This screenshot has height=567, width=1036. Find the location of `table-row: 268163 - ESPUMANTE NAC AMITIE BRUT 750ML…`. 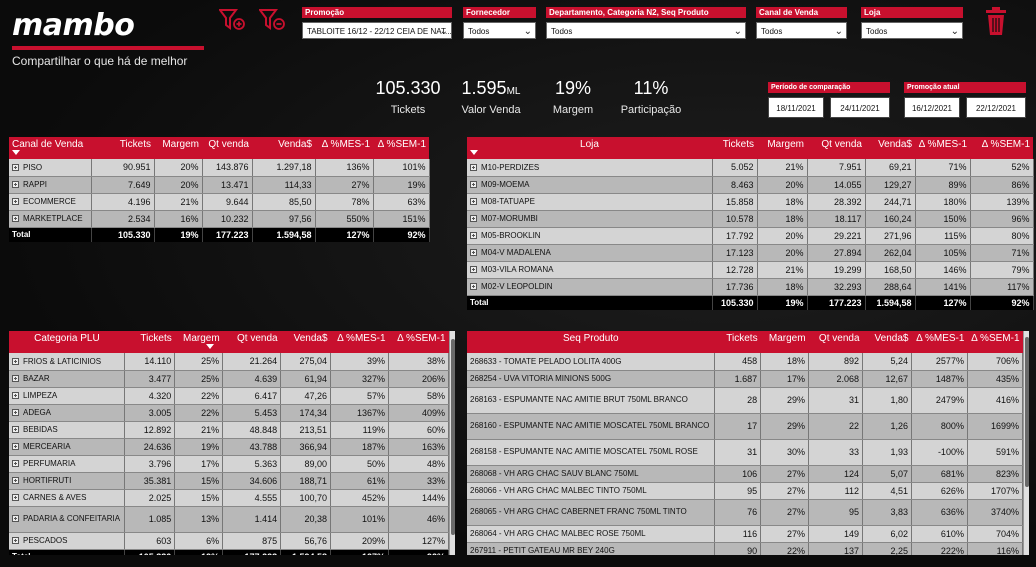

table-row: 268163 - ESPUMANTE NAC AMITIE BRUT 750ML… is located at coordinates (745, 400).